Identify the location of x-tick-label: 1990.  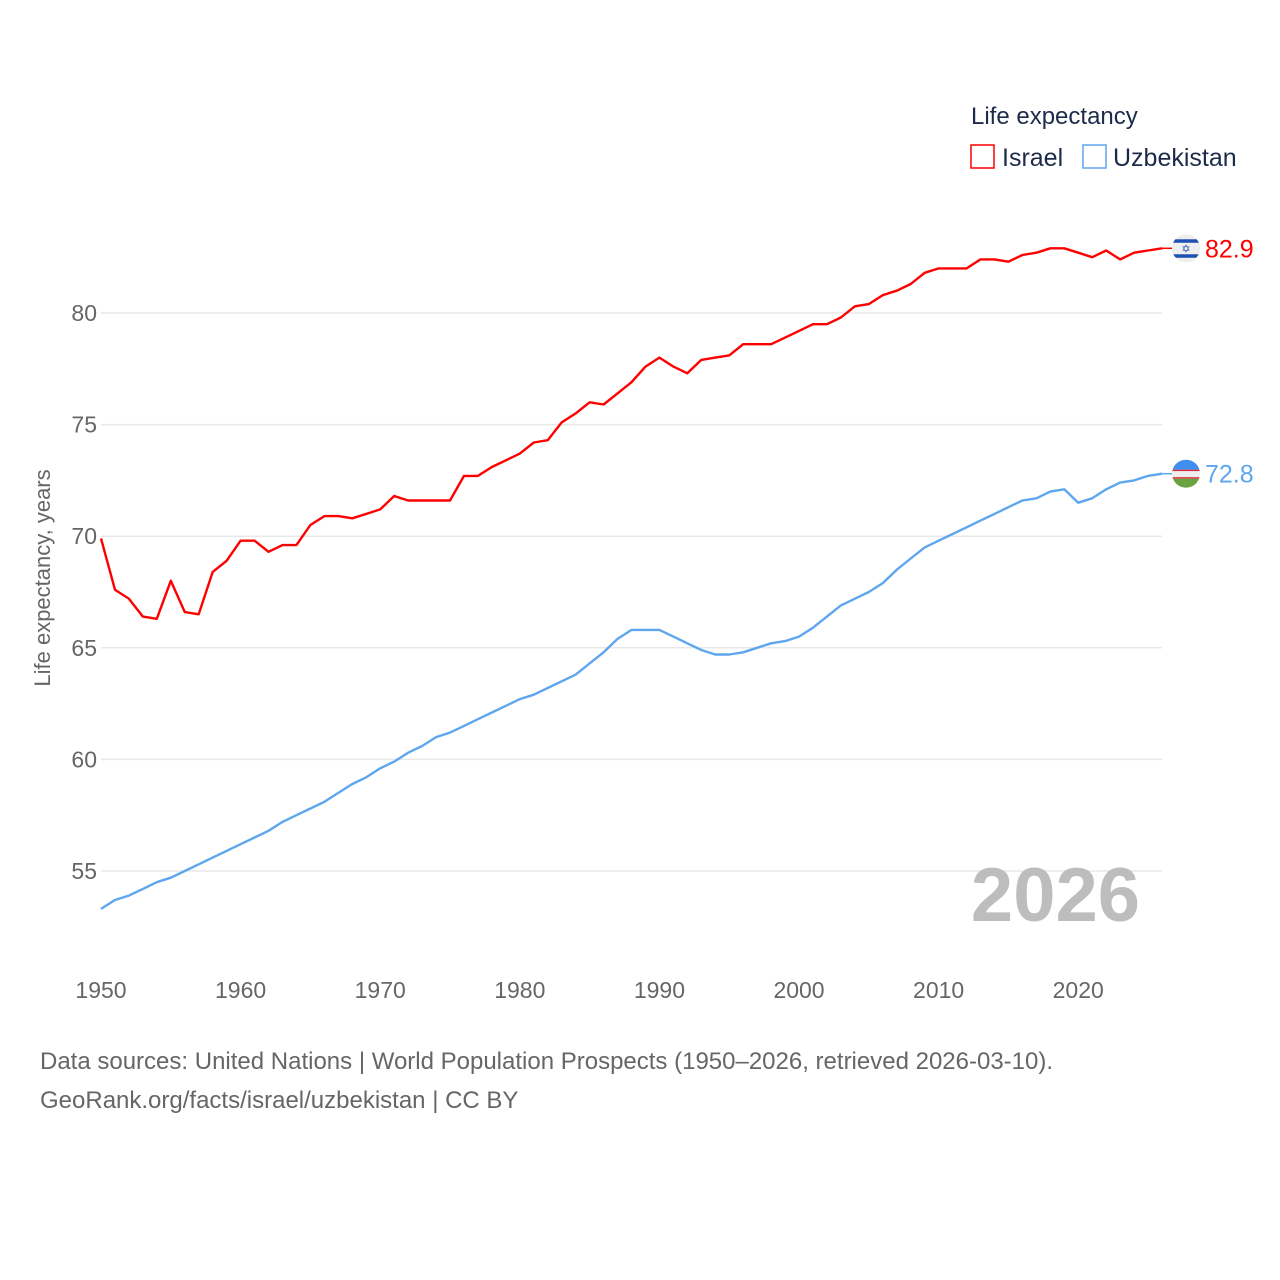
(659, 990).